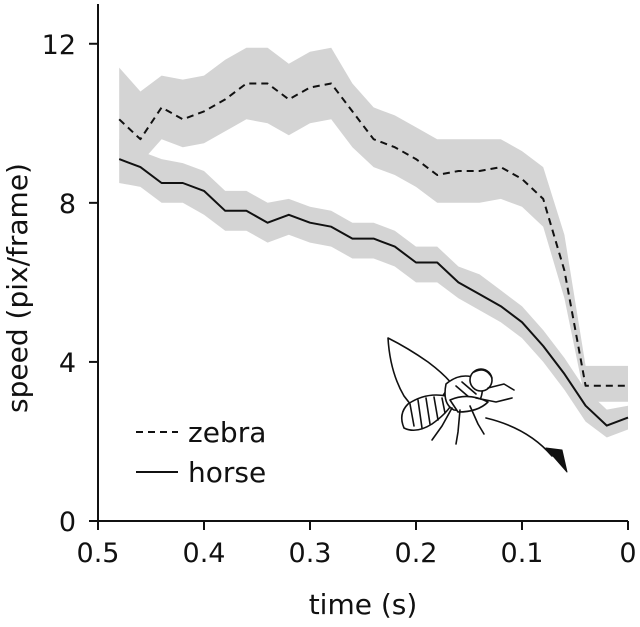 This screenshot has width=640, height=627. What do you see at coordinates (59, 45) in the screenshot?
I see `y-tick-label: 12` at bounding box center [59, 45].